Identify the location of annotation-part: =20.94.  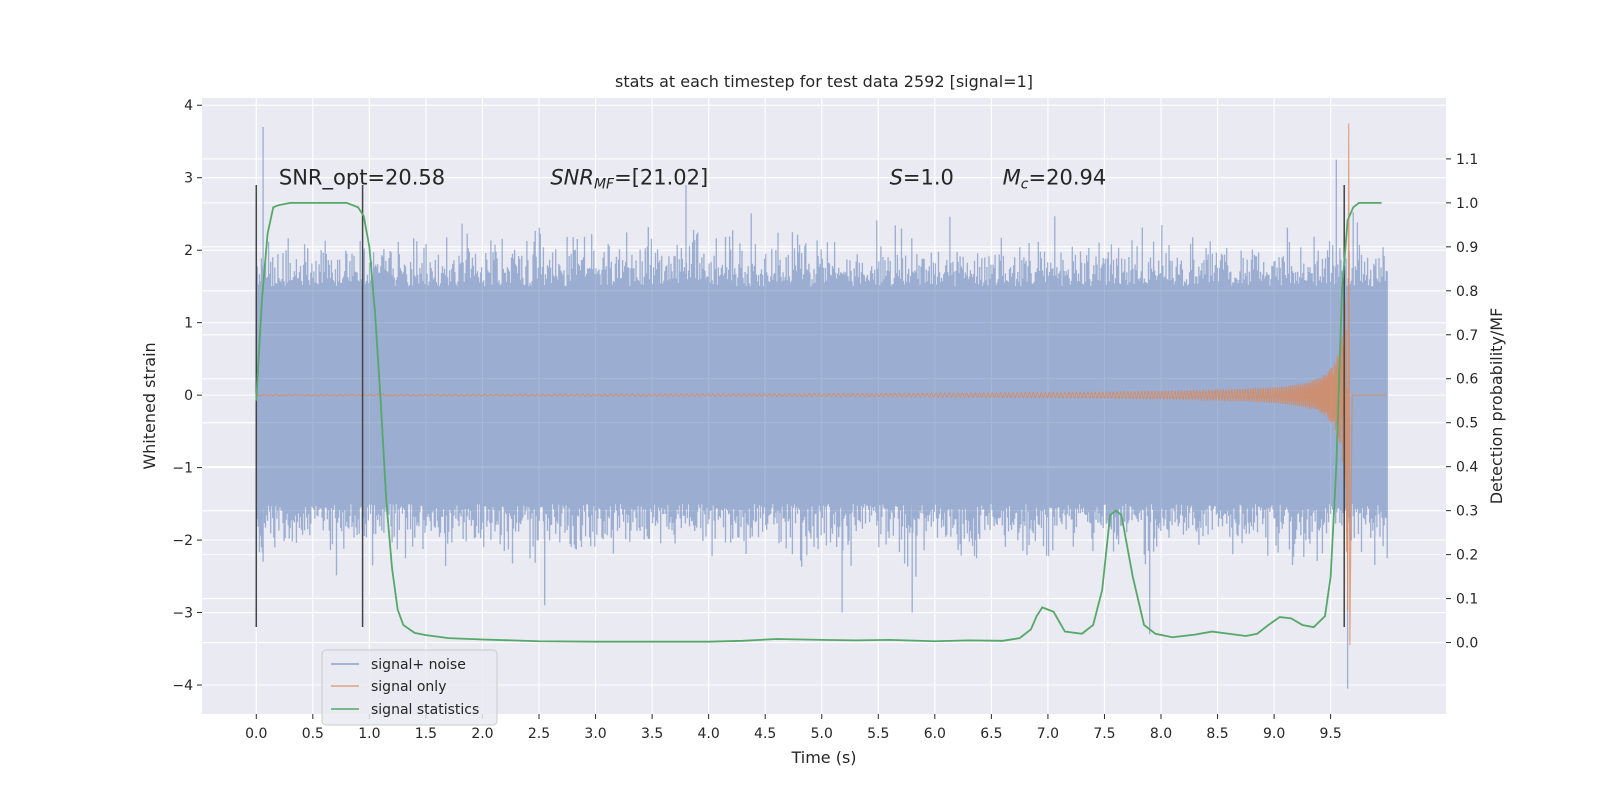
(1068, 178).